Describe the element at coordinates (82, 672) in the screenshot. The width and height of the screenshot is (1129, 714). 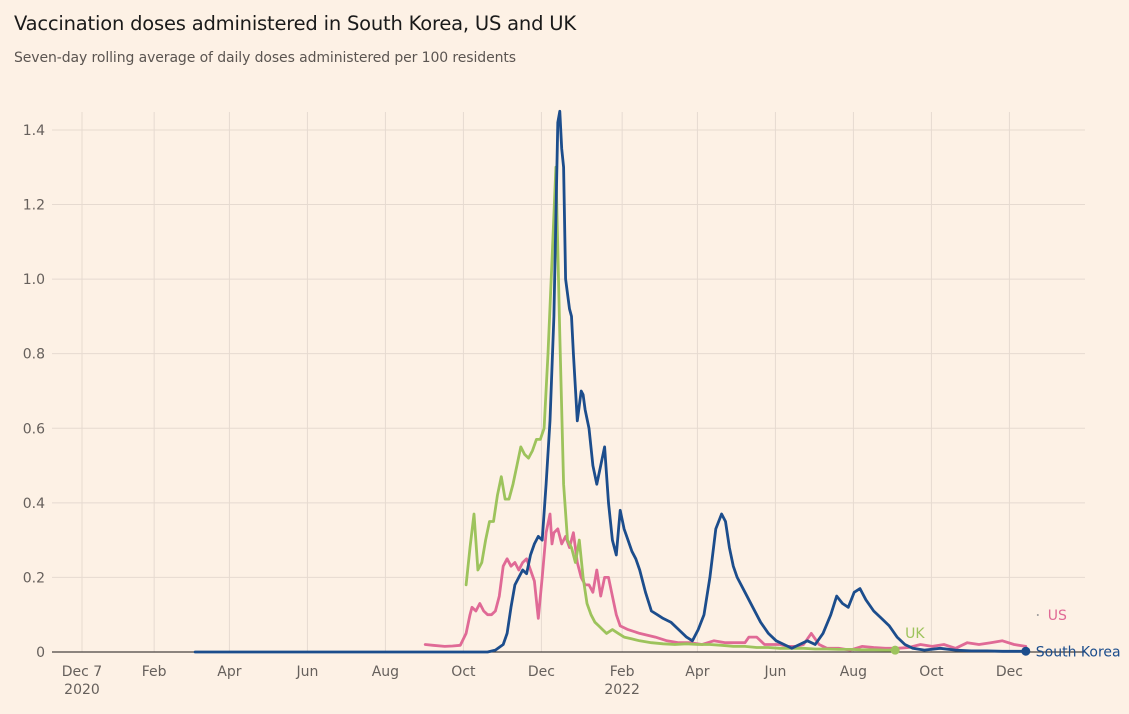
I see `x-tick-label: Dec 7` at that location.